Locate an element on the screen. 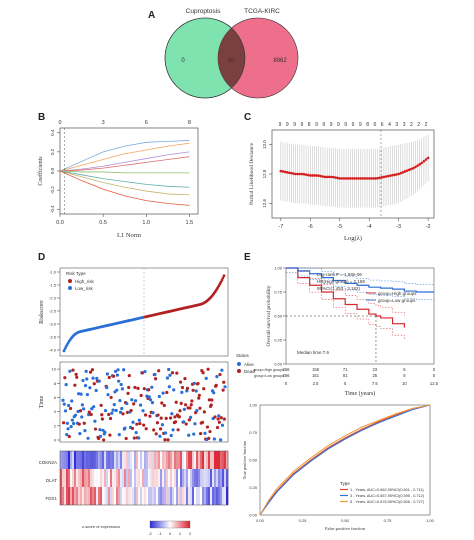 This screenshot has height=540, width=474. venn-overlap-count: 10 is located at coordinates (231, 61).